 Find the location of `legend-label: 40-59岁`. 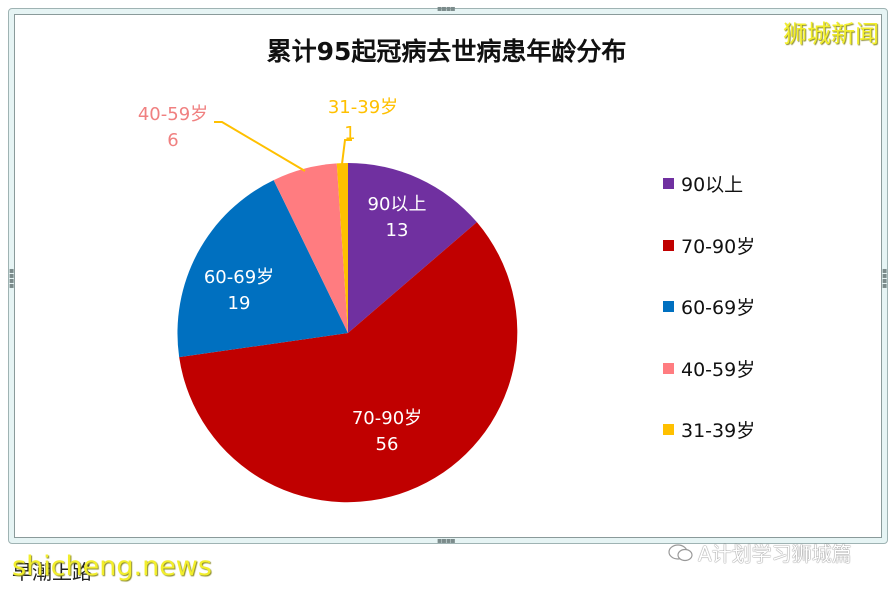

legend-label: 40-59岁 is located at coordinates (718, 369).